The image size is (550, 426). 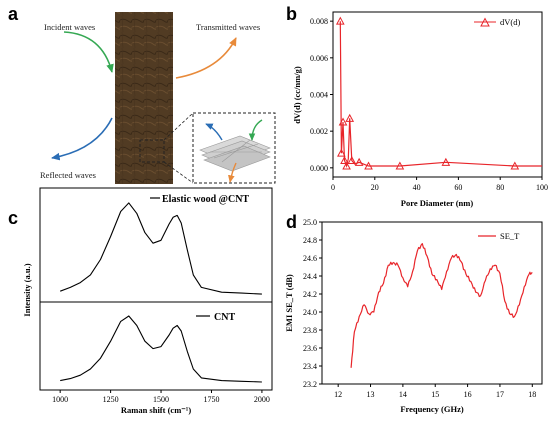 I want to click on b-y-tick-label: 0.000, so click(x=319, y=168).